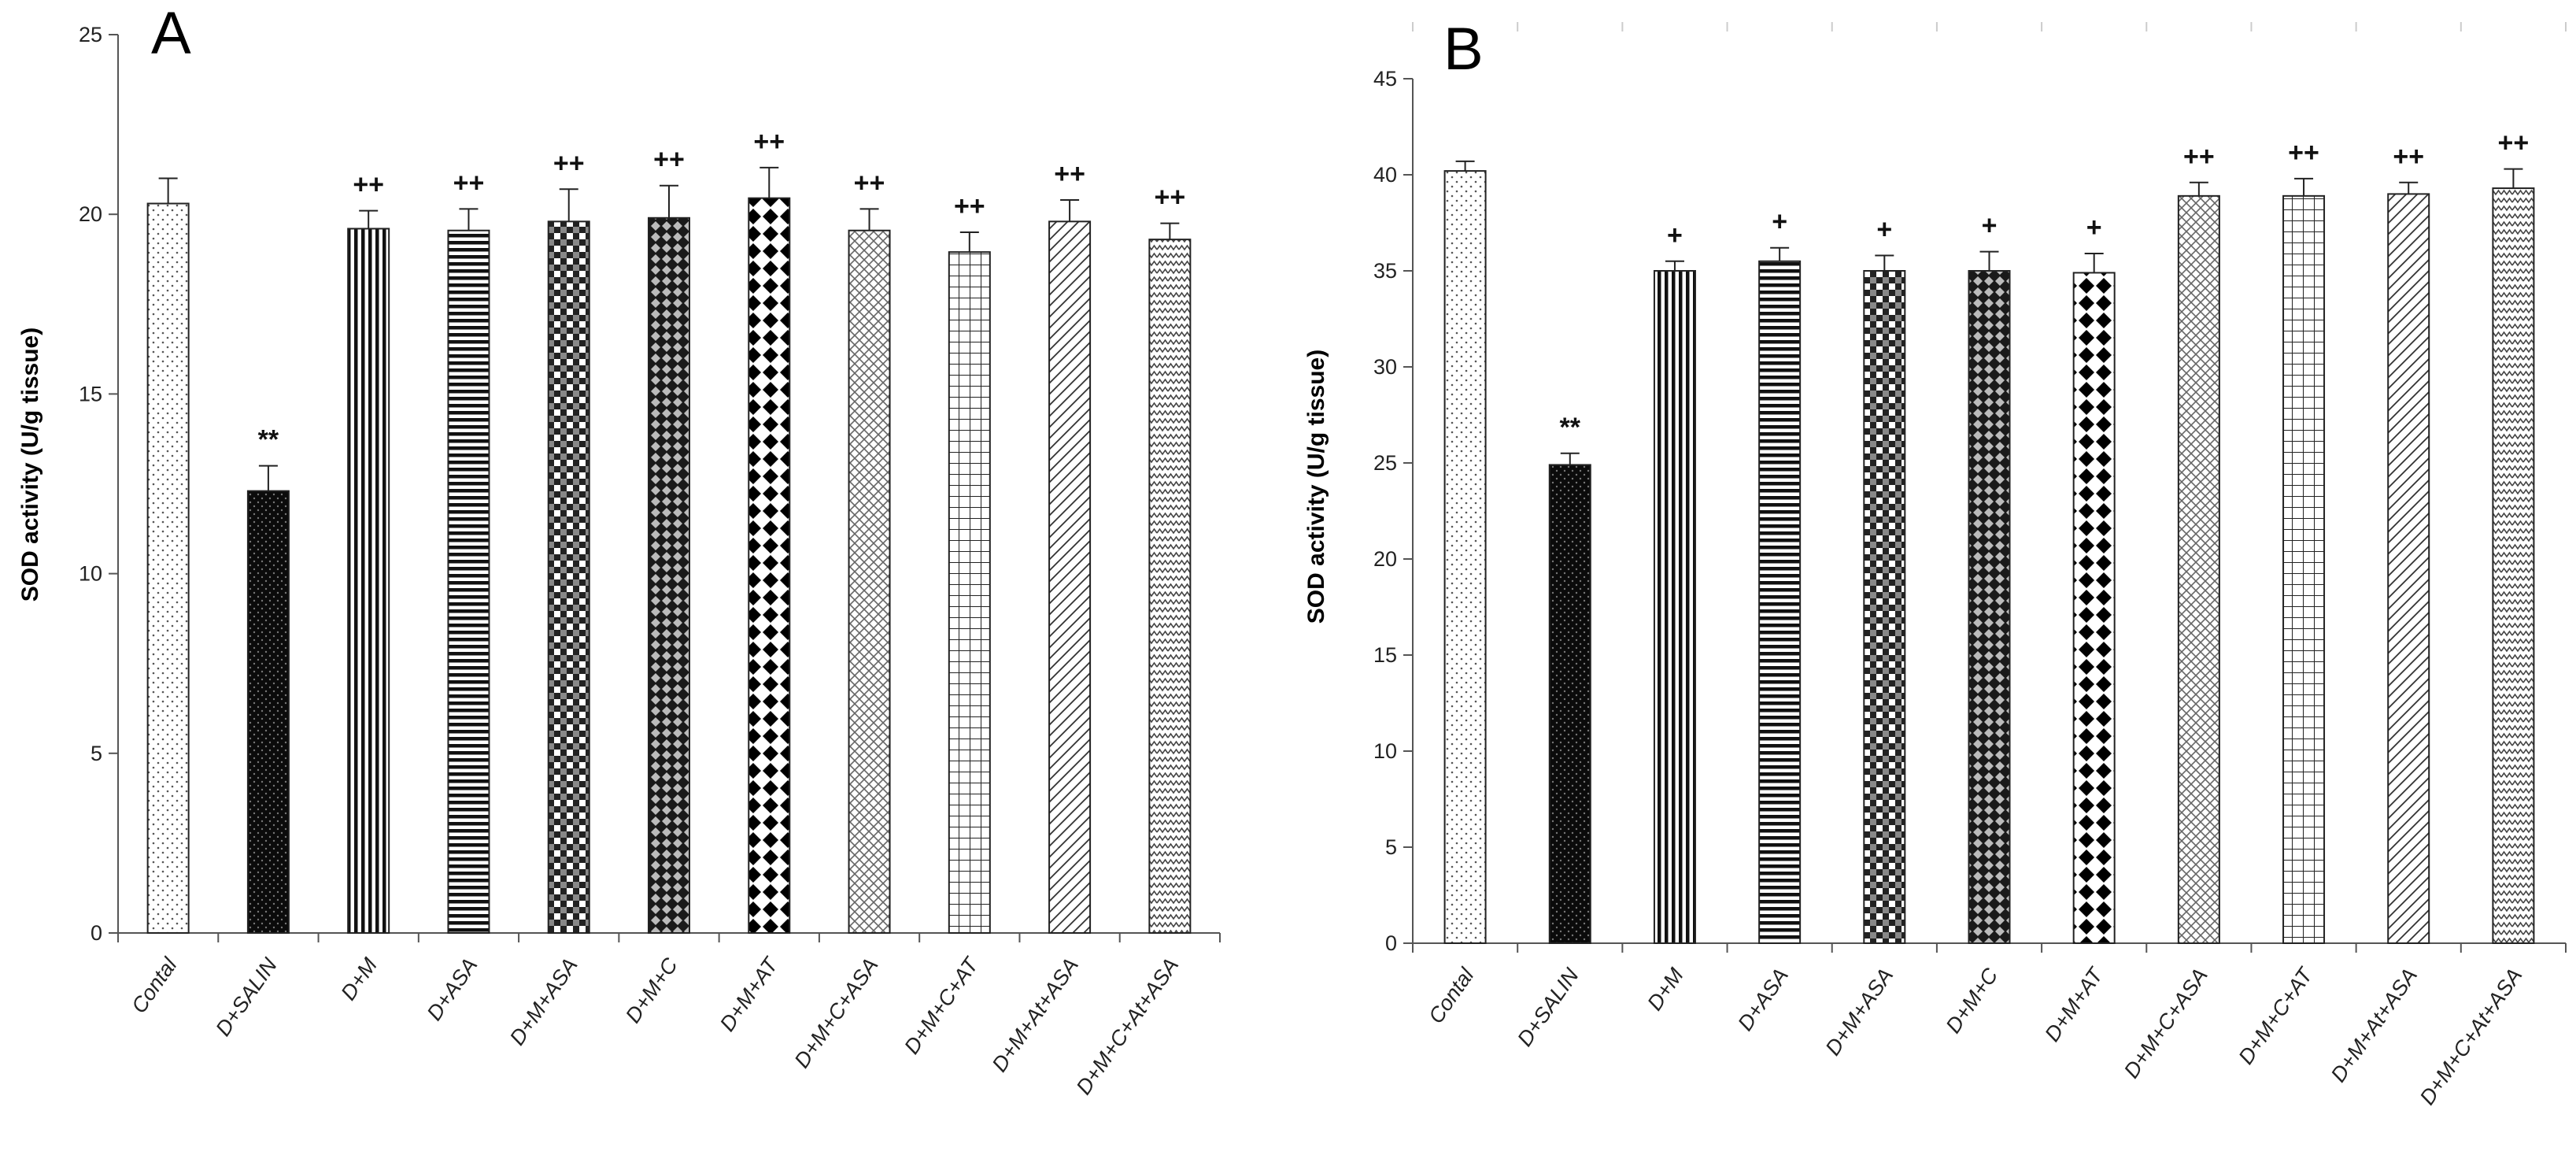 The image size is (2576, 1155). Describe the element at coordinates (154, 985) in the screenshot. I see `panel-a-category-label-1: Contal` at that location.